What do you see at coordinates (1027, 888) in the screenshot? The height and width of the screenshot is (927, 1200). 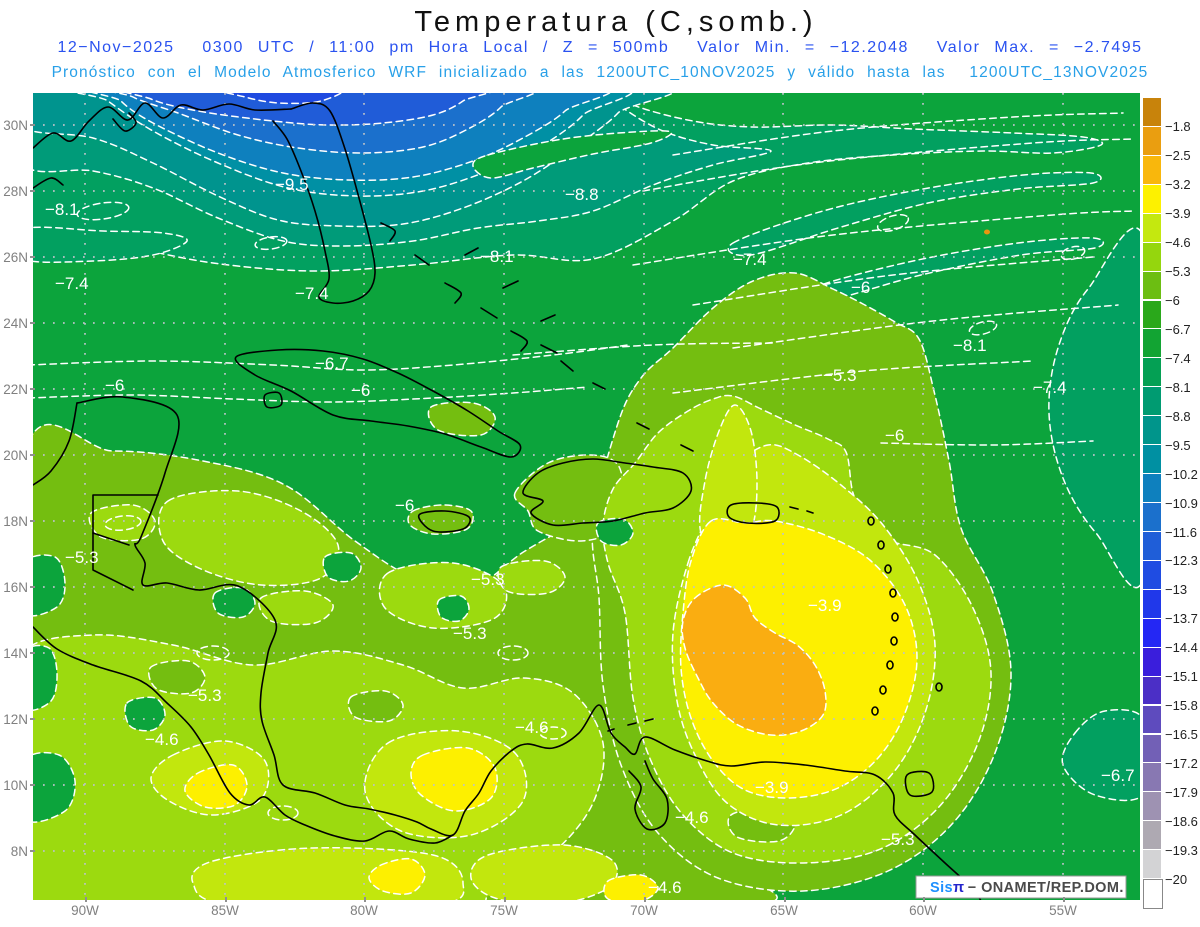 I see `svg-text: Sisπ − ONAMET/REP.DOM.` at bounding box center [1027, 888].